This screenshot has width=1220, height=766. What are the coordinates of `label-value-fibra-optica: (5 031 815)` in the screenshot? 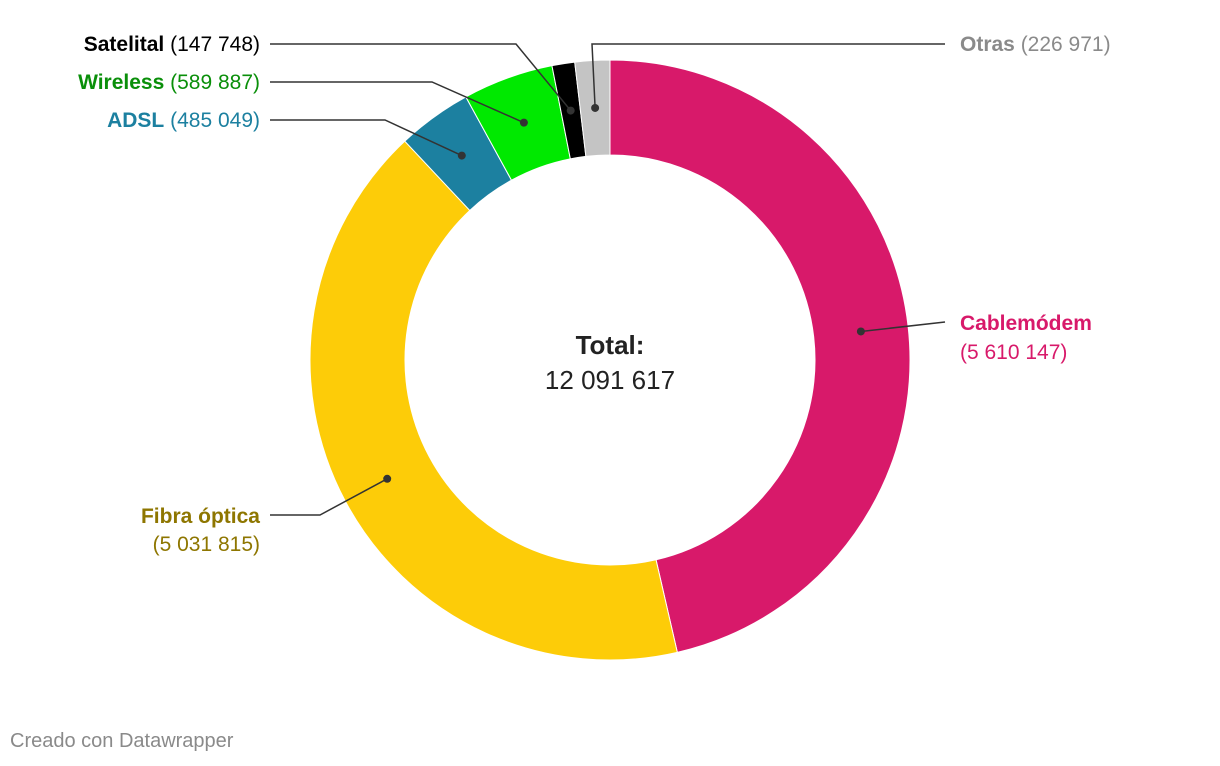 It's located at (206, 544).